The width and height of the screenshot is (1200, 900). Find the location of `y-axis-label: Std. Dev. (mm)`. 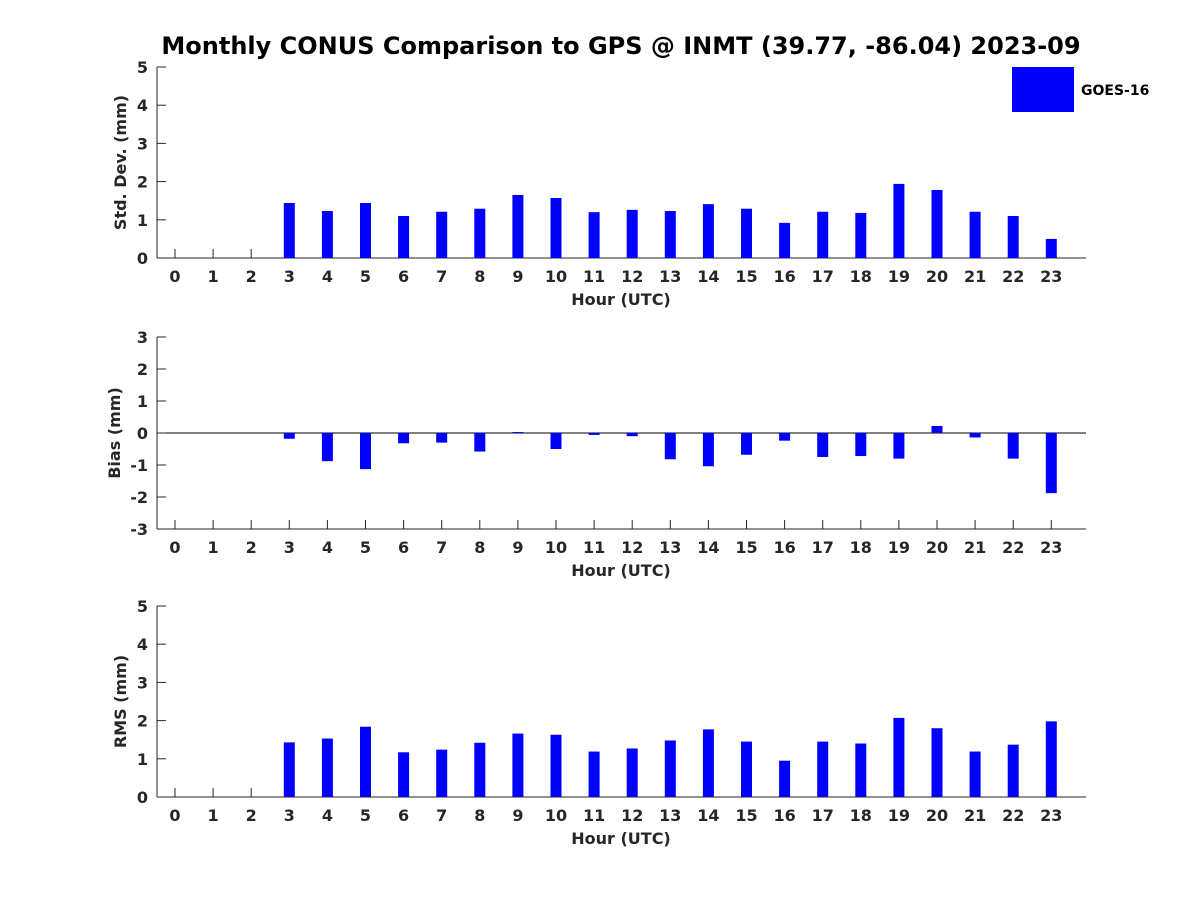

y-axis-label: Std. Dev. (mm) is located at coordinates (120, 162).